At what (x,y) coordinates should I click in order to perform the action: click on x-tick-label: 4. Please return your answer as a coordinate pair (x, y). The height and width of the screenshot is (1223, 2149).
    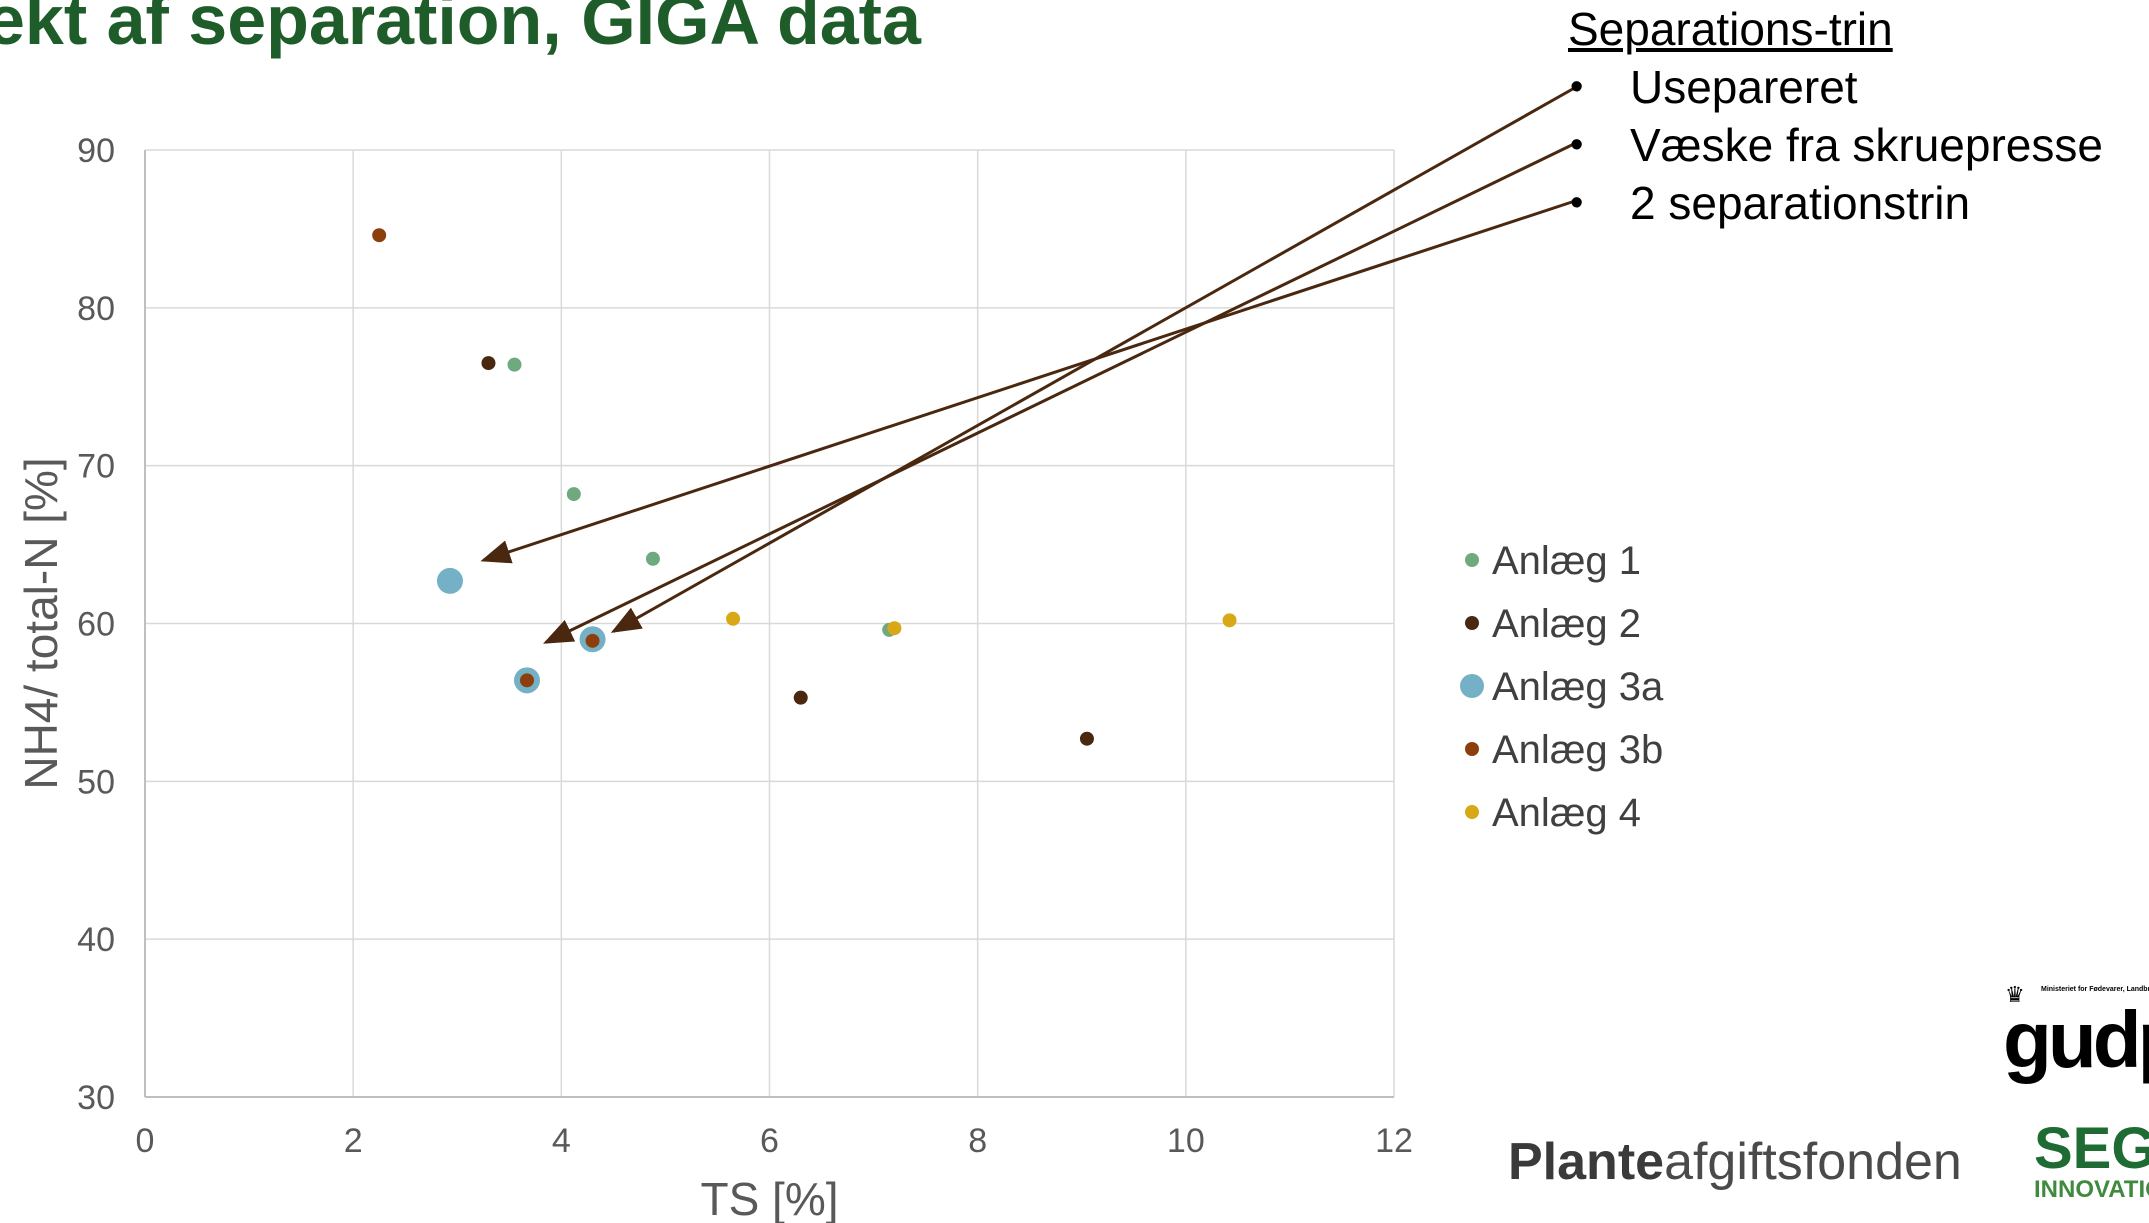
    Looking at the image, I should click on (561, 1141).